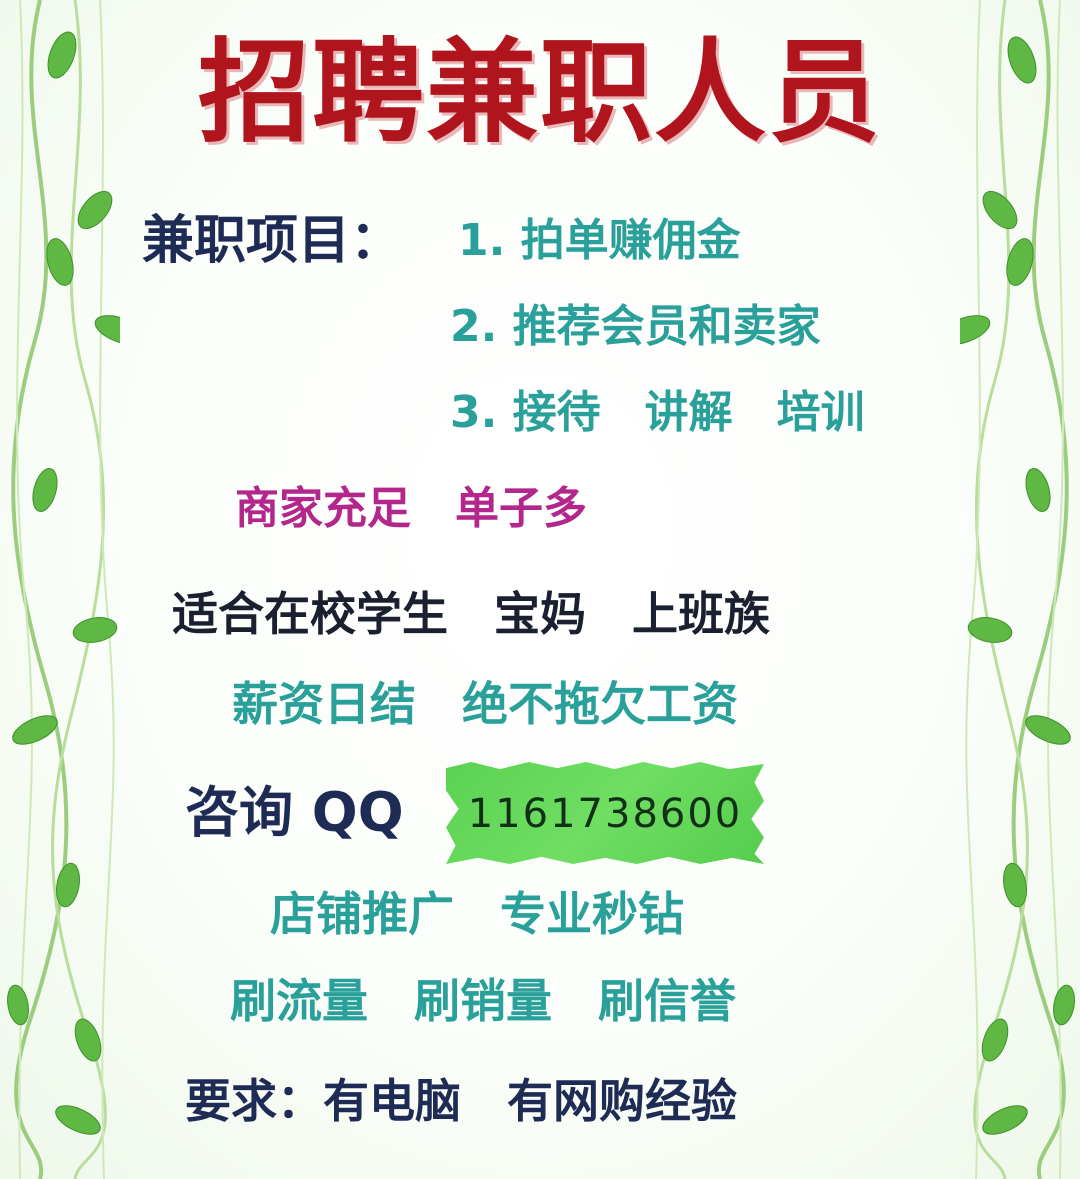  I want to click on qq-number-tag: 1161738600, so click(605, 813).